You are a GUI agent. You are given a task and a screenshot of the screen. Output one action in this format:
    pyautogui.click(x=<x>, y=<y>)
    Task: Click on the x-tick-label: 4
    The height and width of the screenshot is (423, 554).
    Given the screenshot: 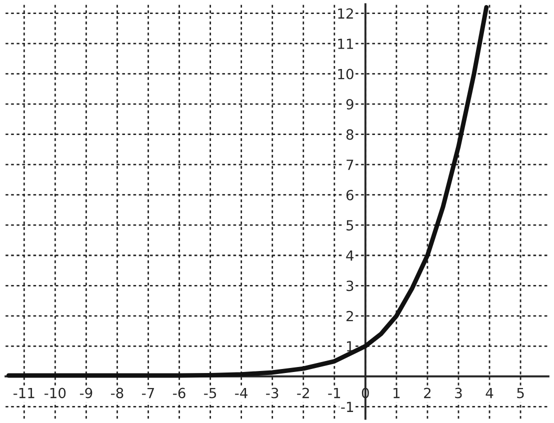 What is the action you would take?
    pyautogui.click(x=490, y=393)
    